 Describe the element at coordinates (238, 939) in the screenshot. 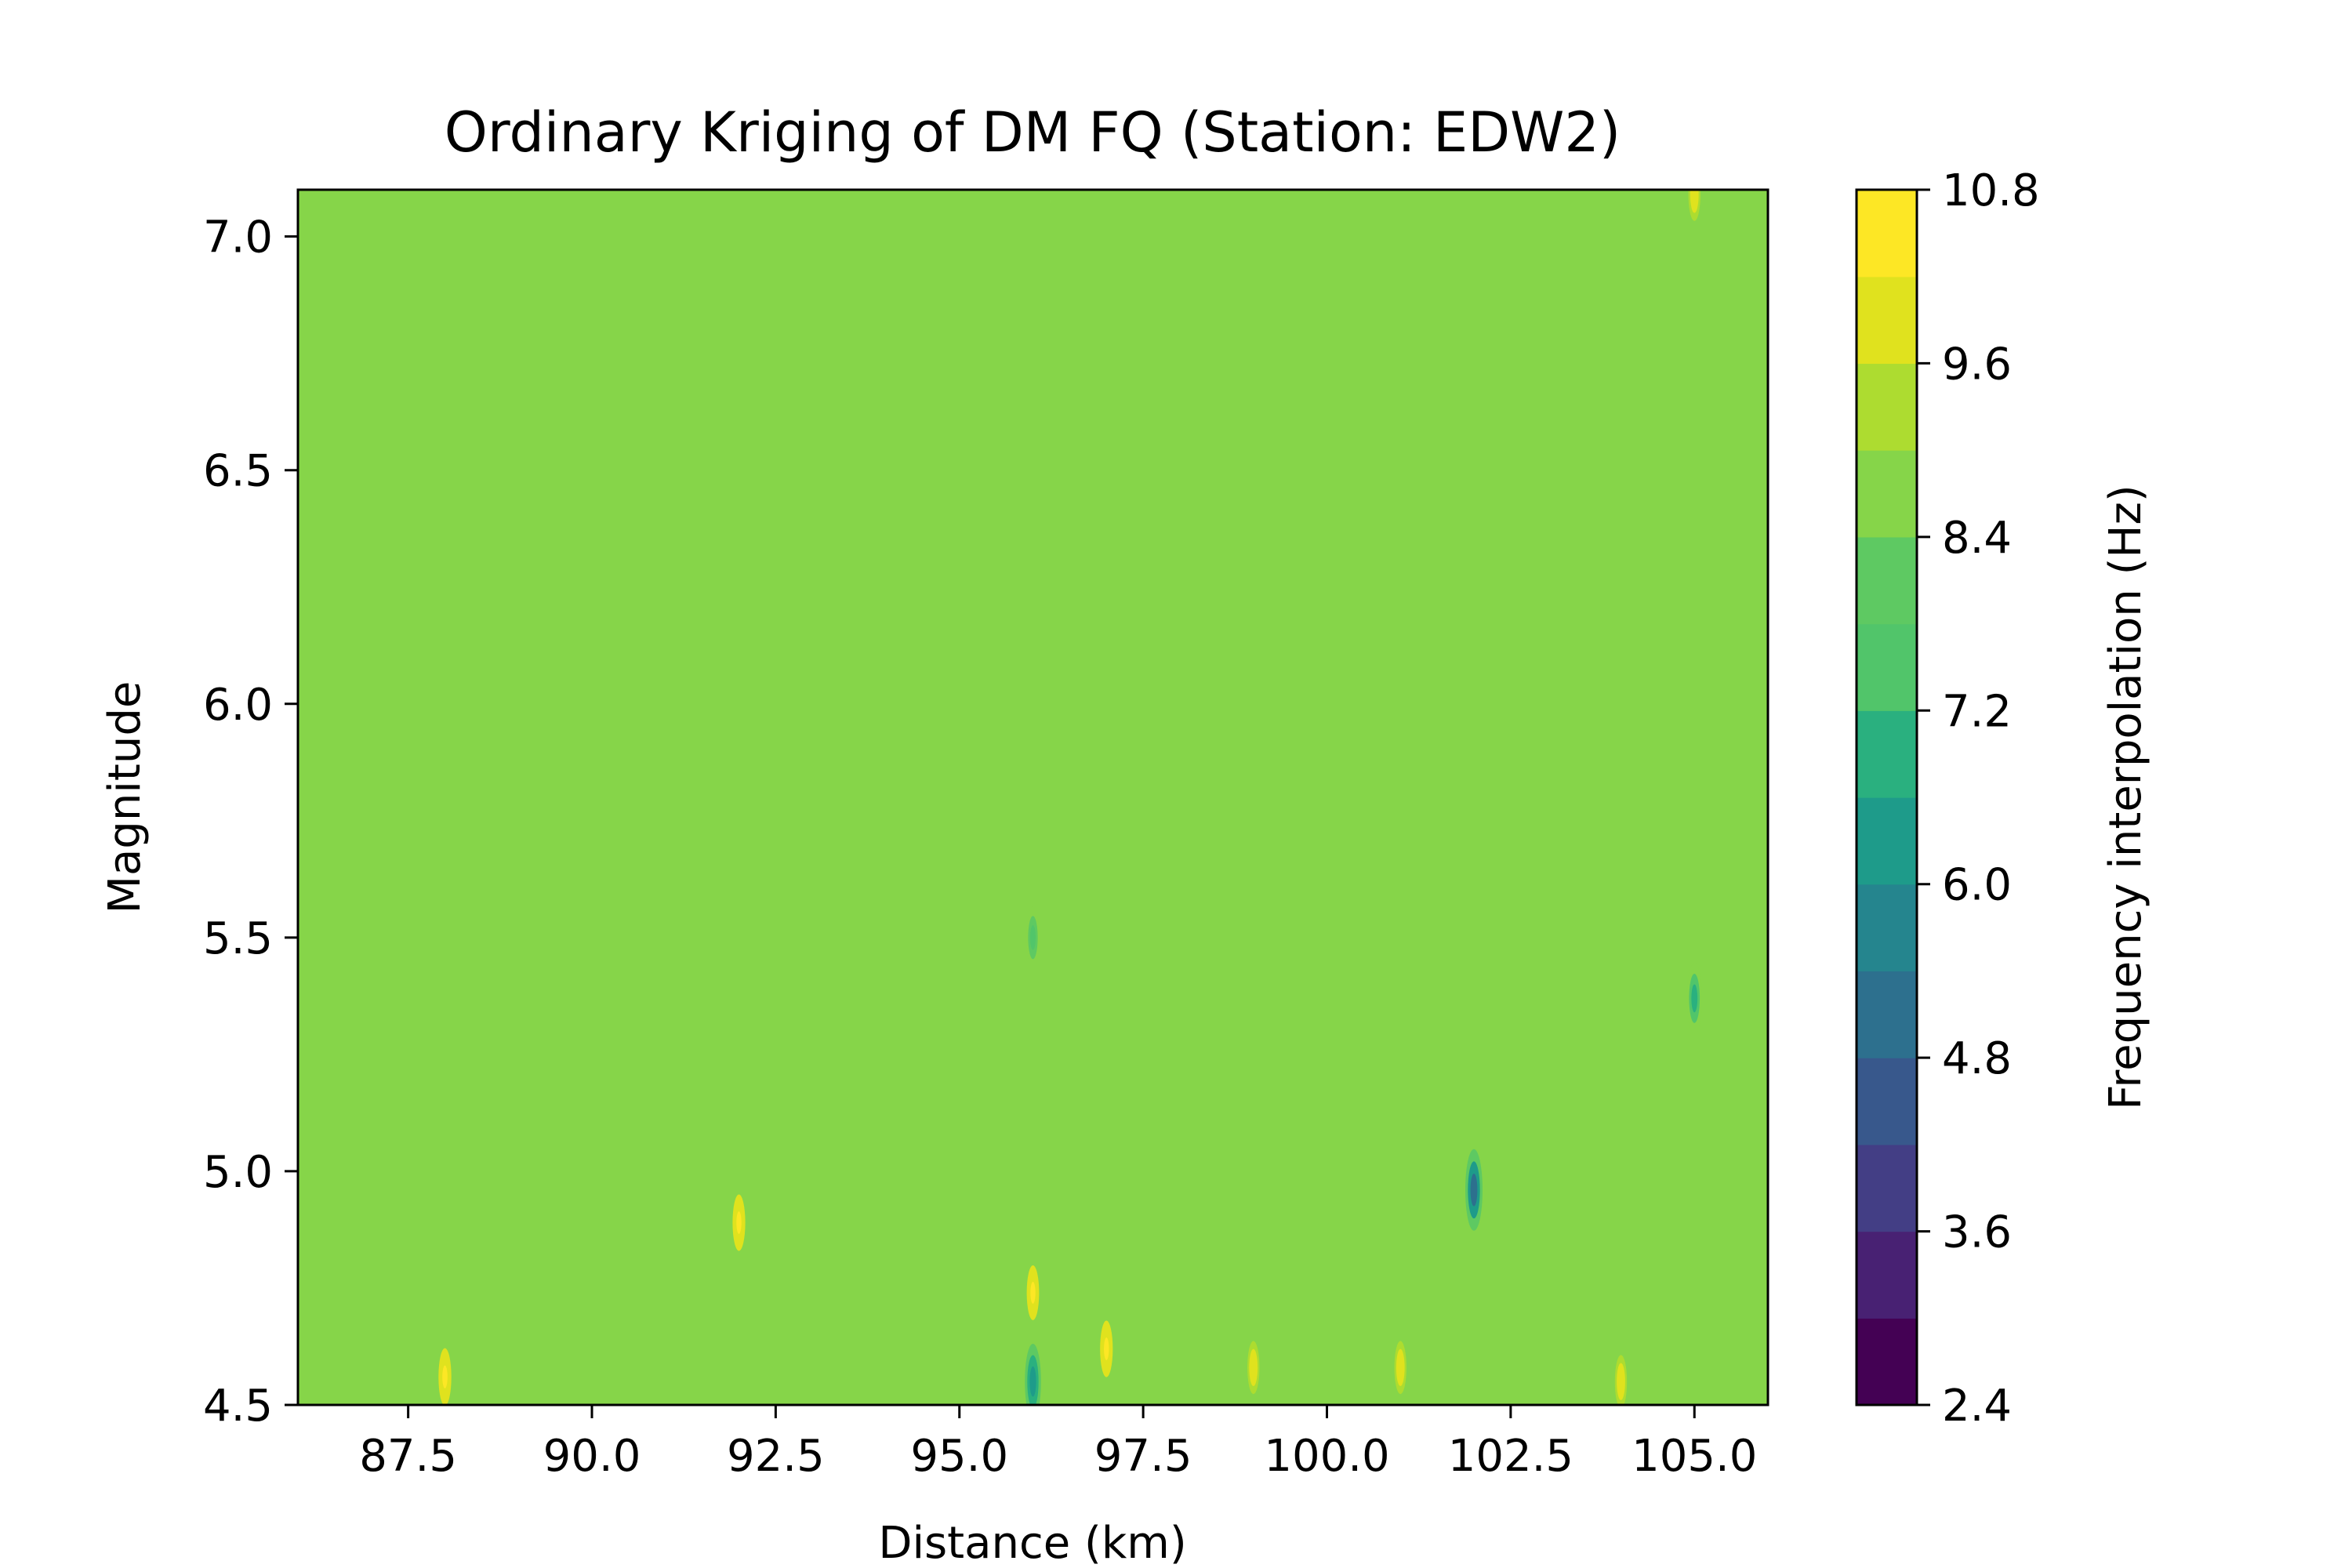

I see `y-tick-label: 5.5` at that location.